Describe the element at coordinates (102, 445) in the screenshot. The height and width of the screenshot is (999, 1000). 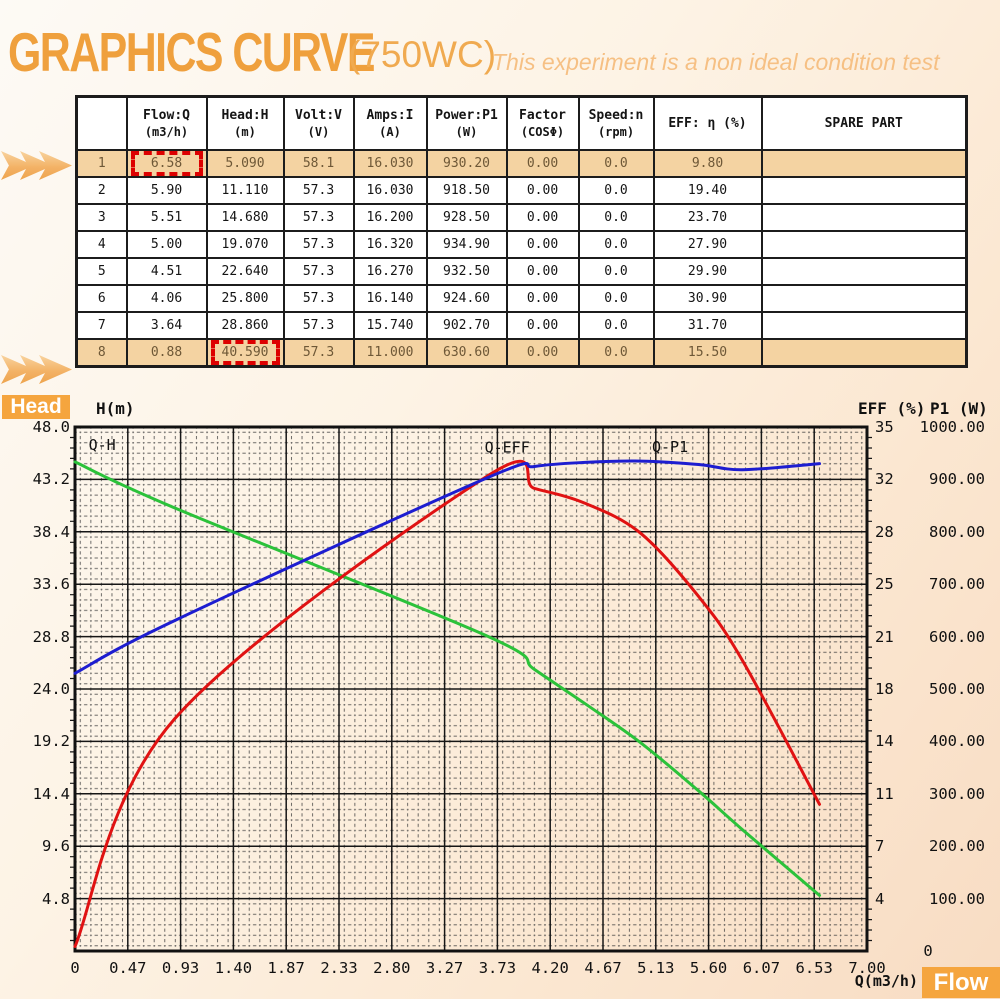
I see `curve-label-q-h: Q-H` at that location.